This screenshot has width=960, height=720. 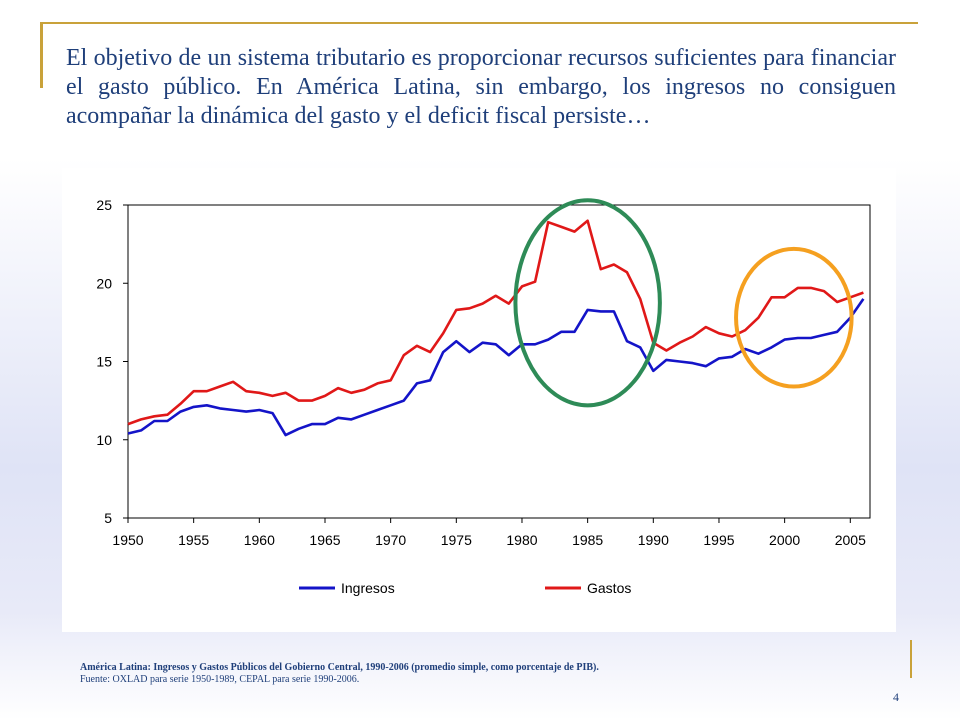 What do you see at coordinates (456, 540) in the screenshot?
I see `x-tick-label: 1975` at bounding box center [456, 540].